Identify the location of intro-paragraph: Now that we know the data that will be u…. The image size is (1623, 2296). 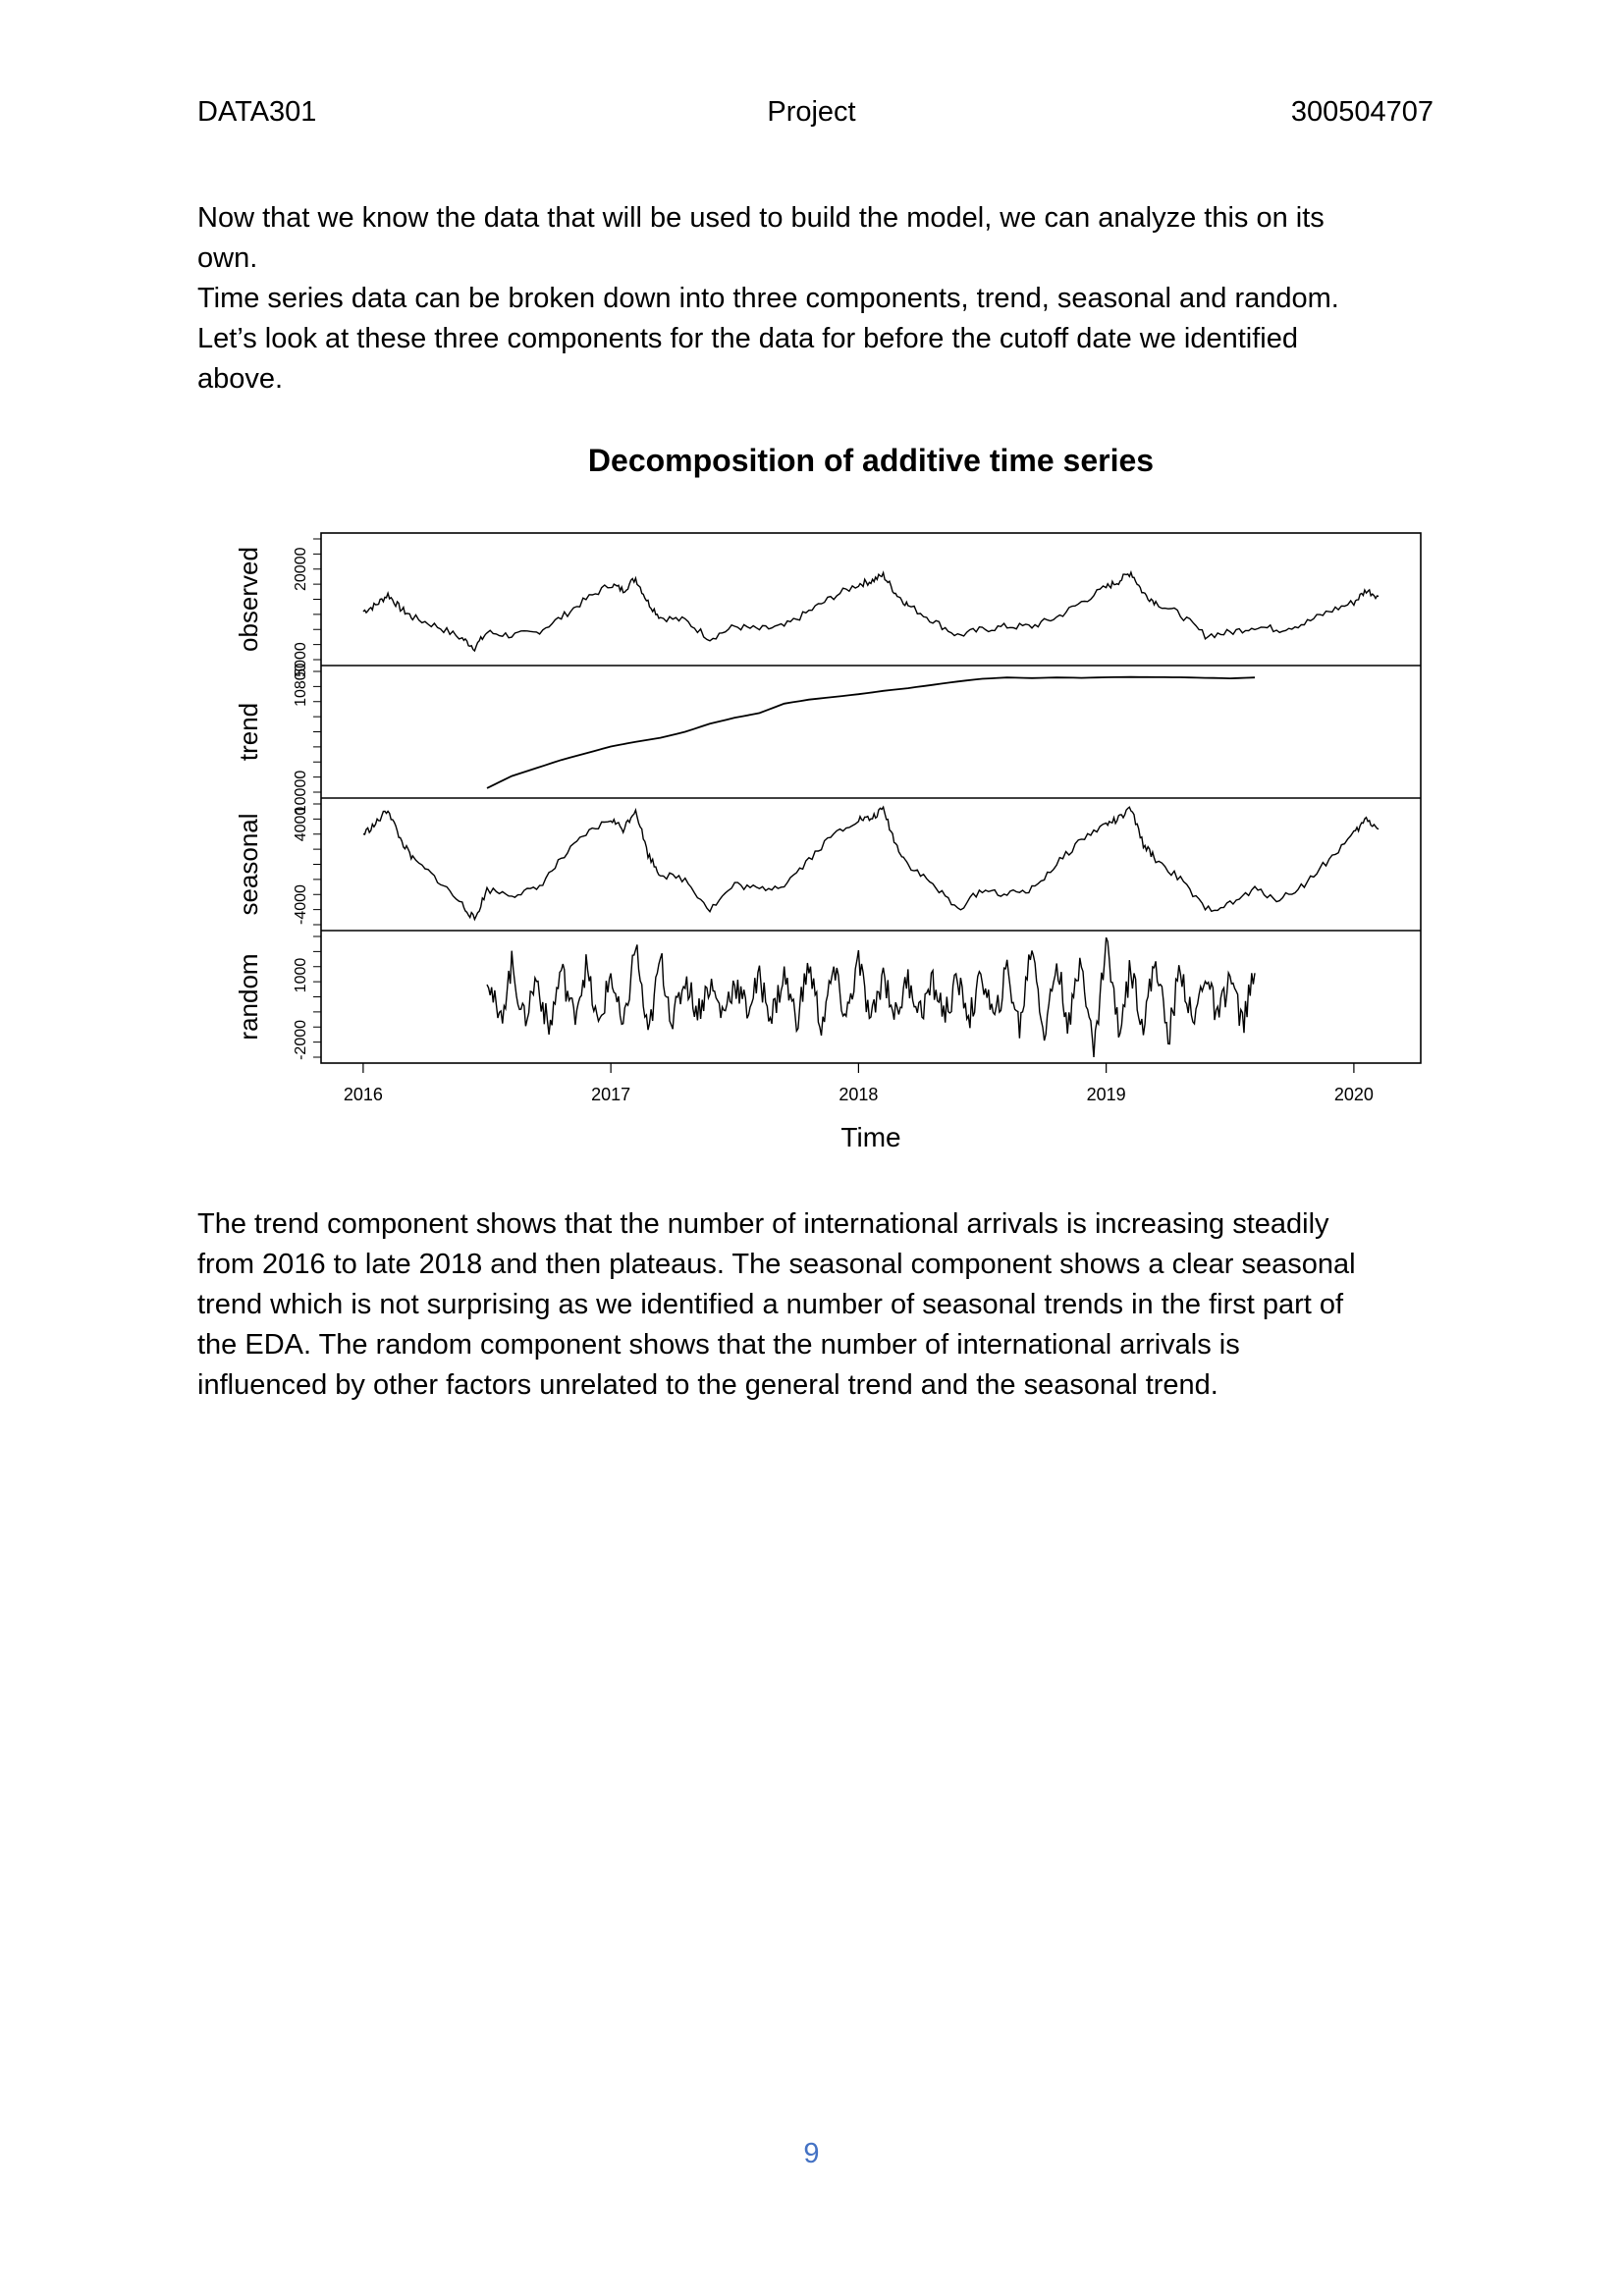
(818, 299).